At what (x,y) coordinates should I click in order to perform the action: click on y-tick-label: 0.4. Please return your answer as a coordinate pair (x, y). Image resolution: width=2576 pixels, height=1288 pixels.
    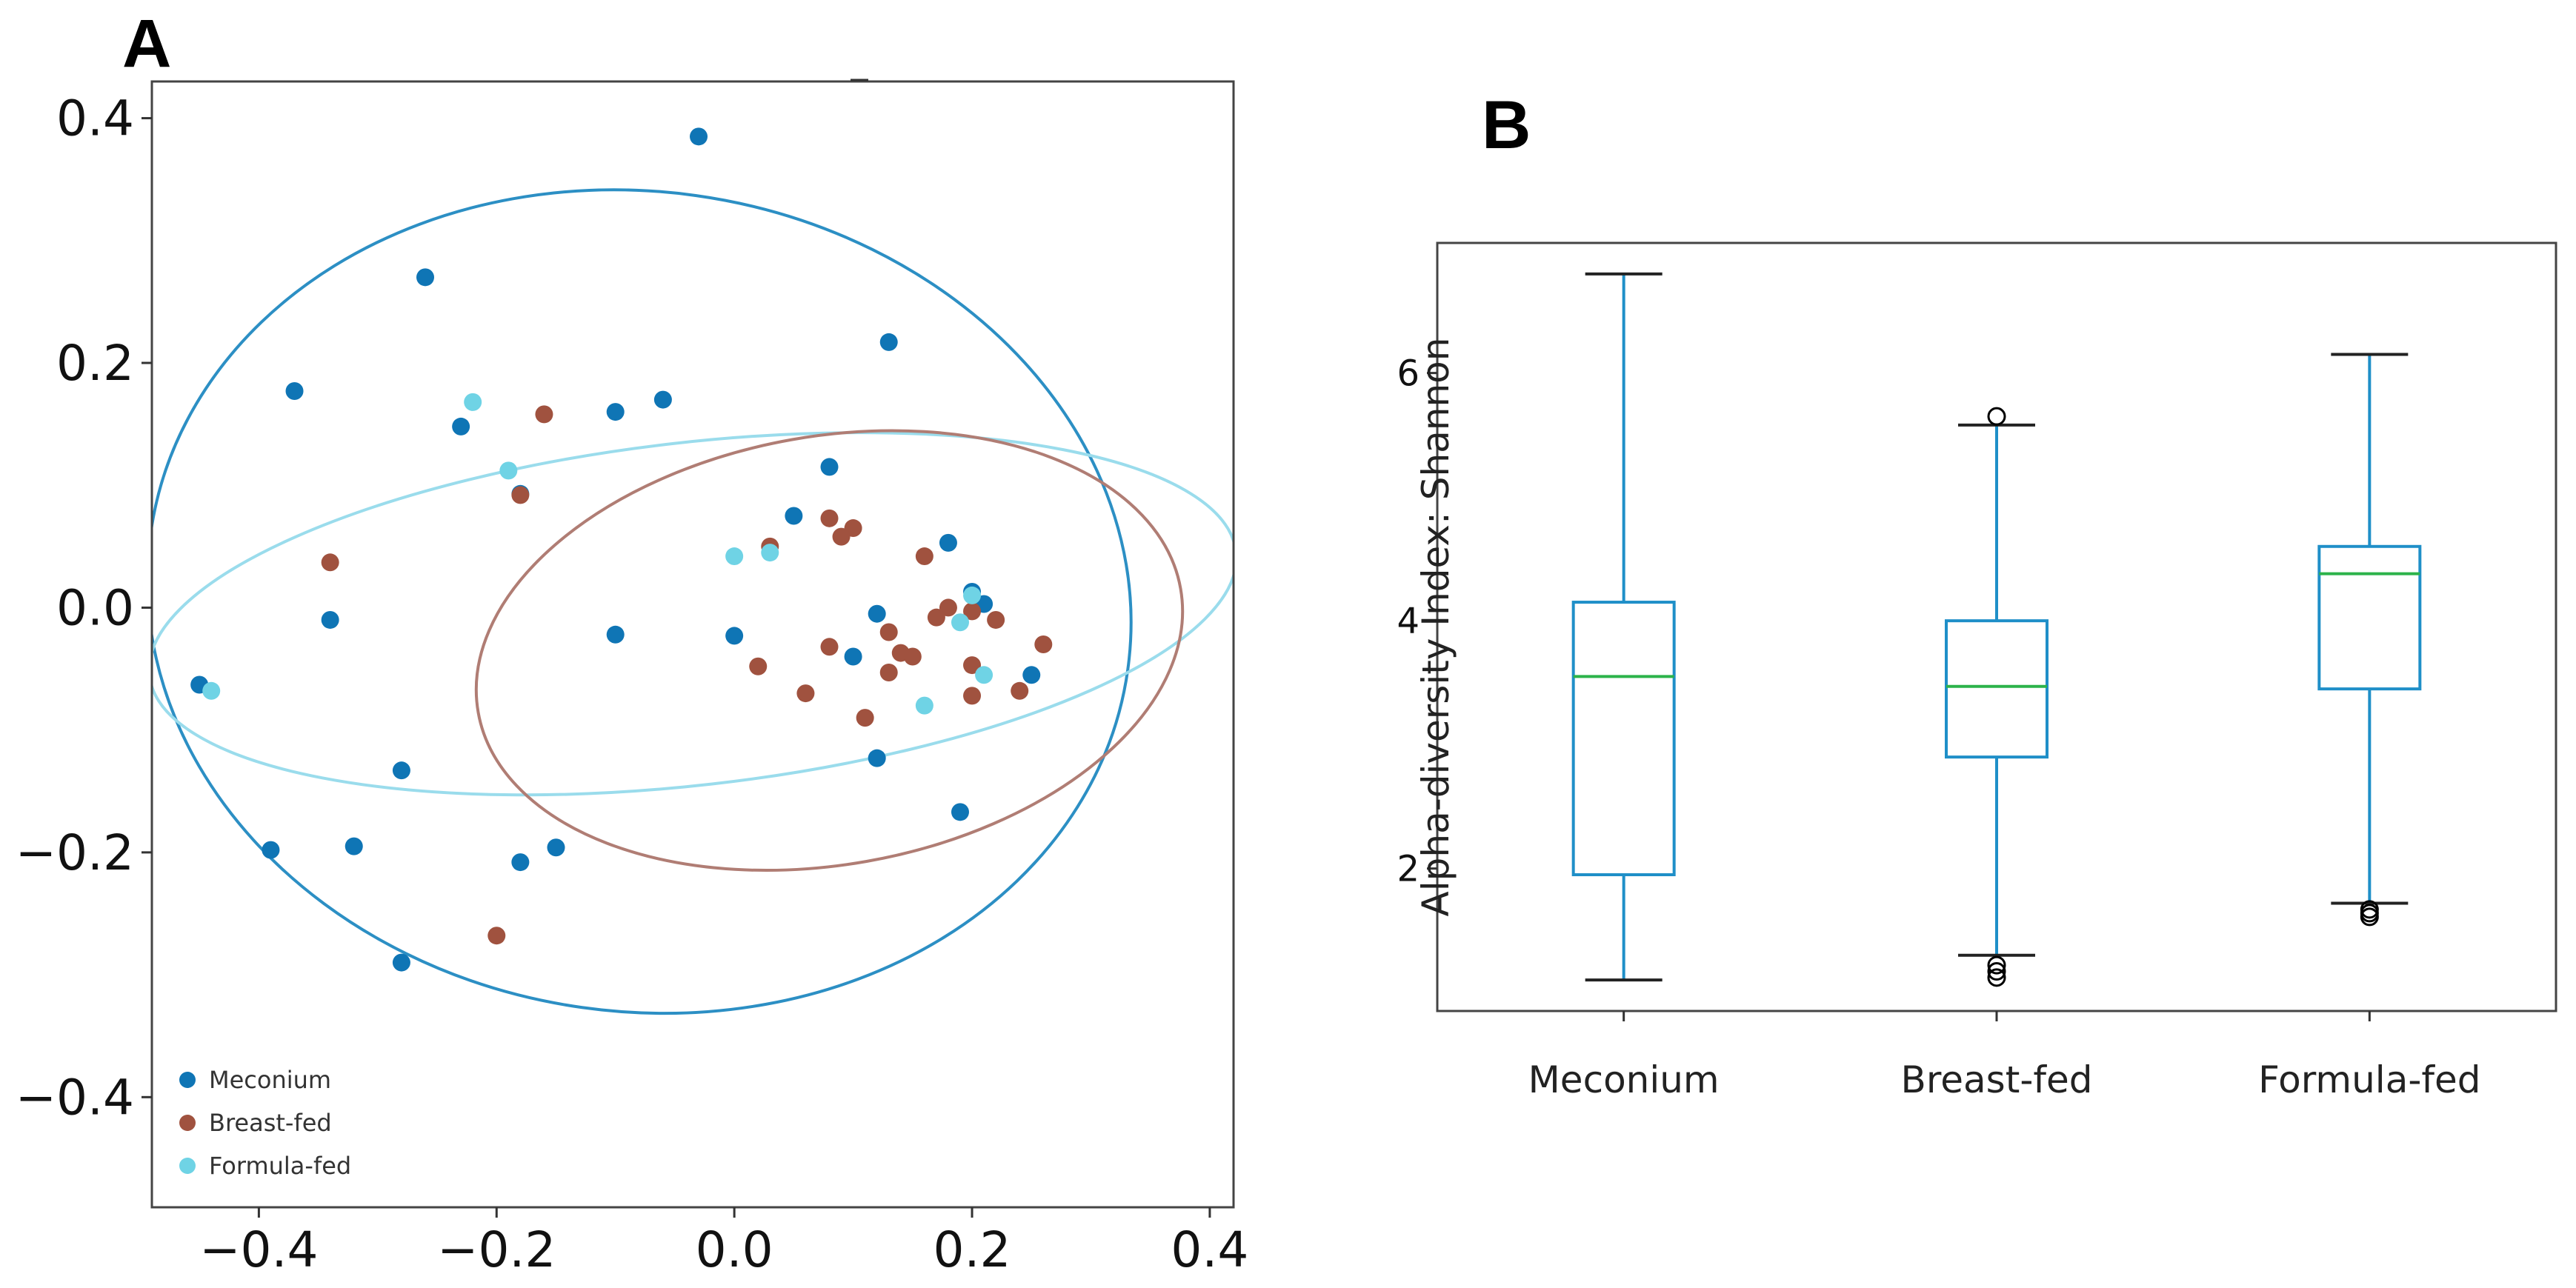
    Looking at the image, I should click on (95, 118).